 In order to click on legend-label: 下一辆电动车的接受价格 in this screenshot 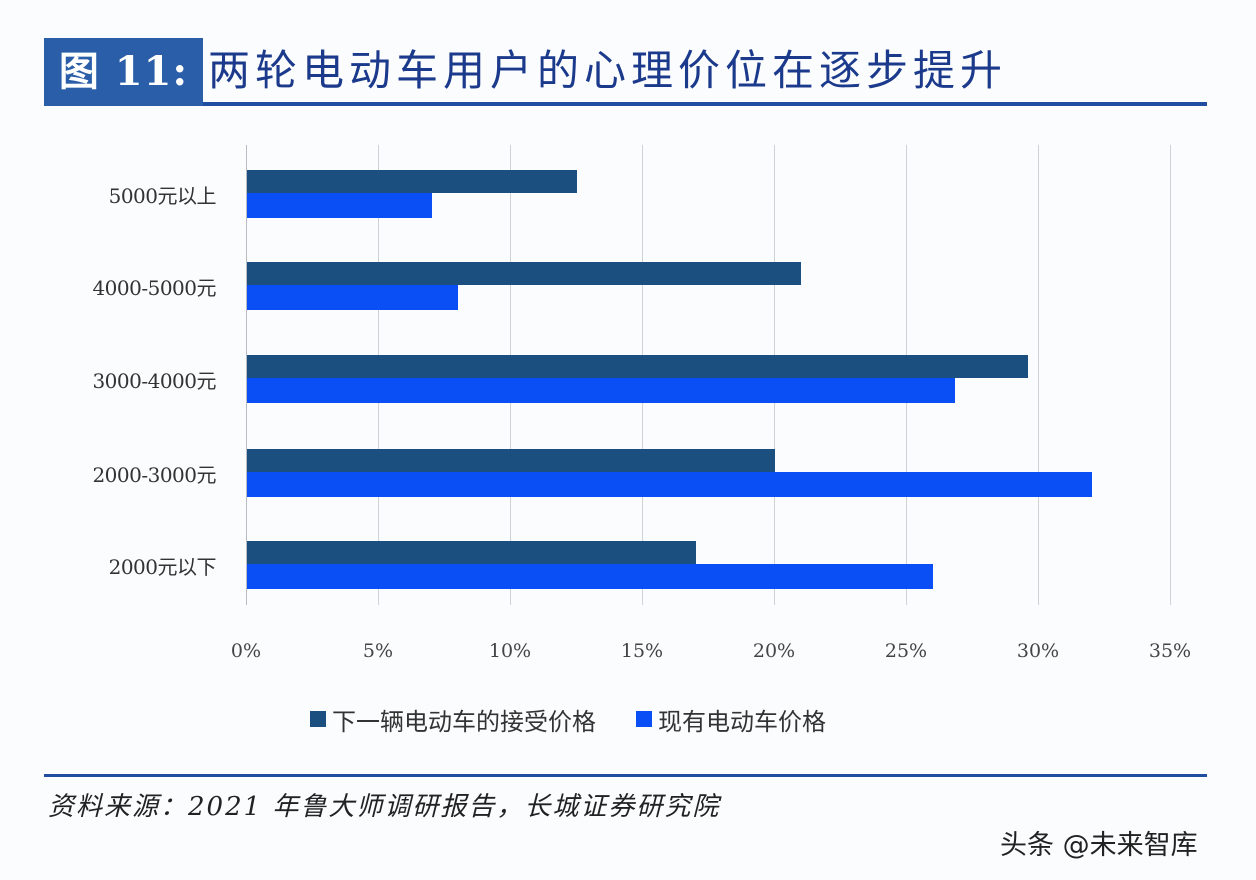, I will do `click(464, 721)`.